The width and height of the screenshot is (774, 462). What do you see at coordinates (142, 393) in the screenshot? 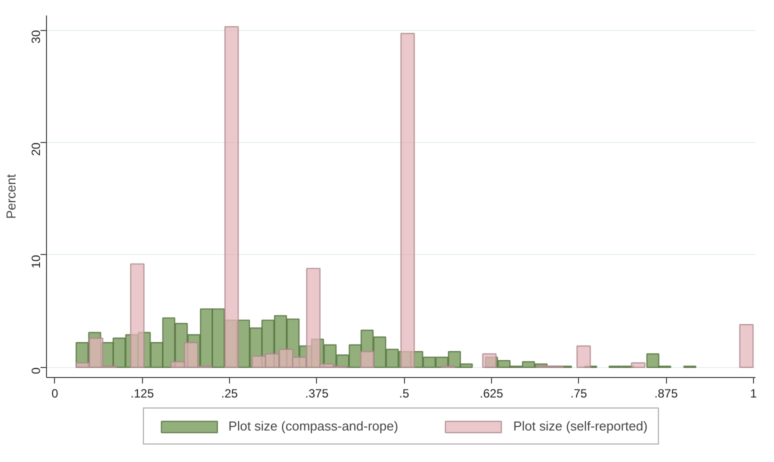
I see `x-tick-label: .125` at bounding box center [142, 393].